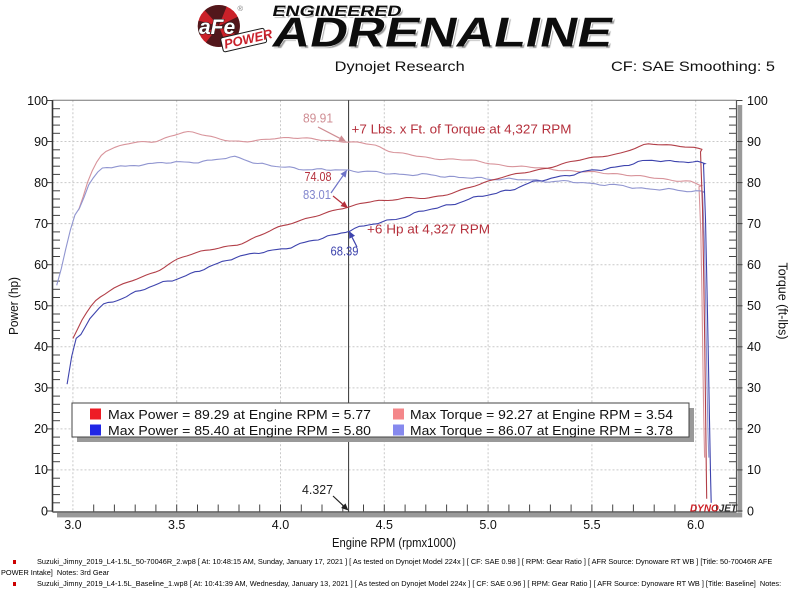 The image size is (800, 600). What do you see at coordinates (317, 490) in the screenshot?
I see `svg-text: 4.327` at bounding box center [317, 490].